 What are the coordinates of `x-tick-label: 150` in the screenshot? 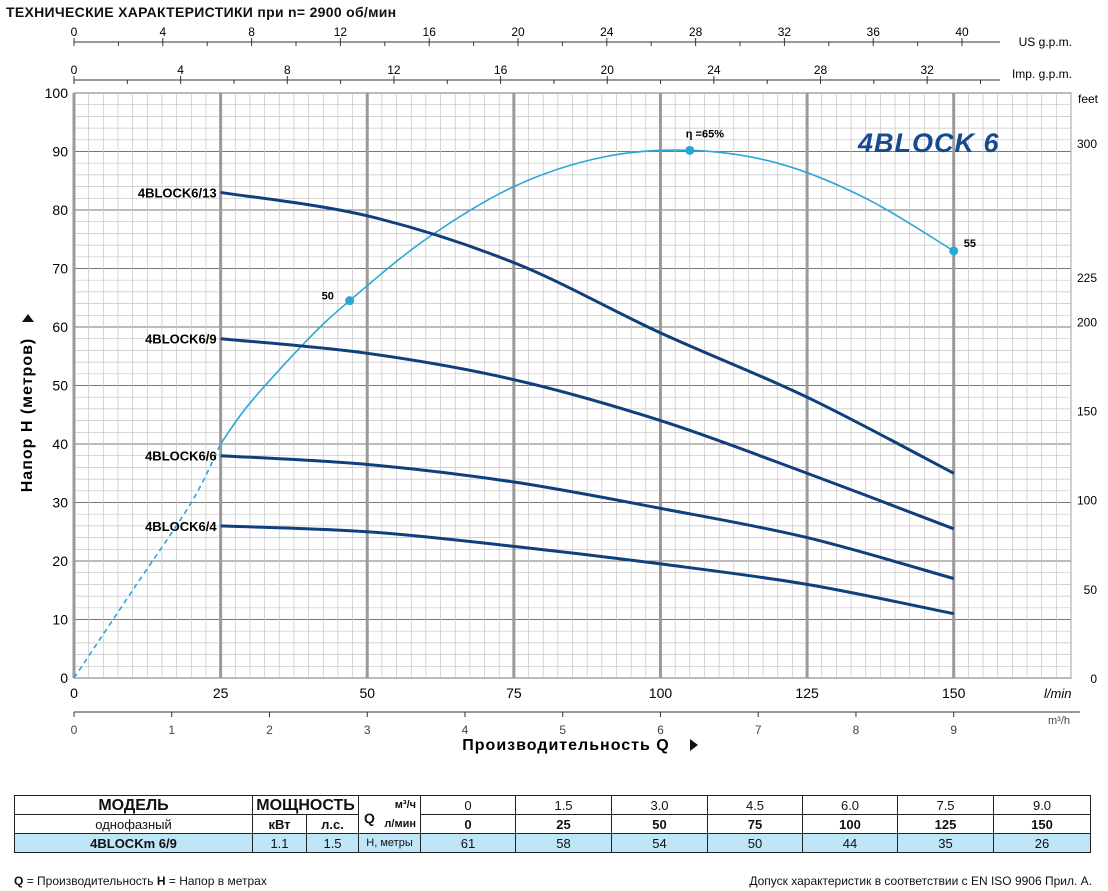 It's located at (954, 693).